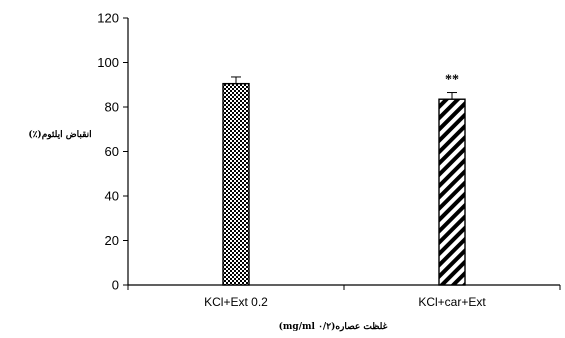 Image resolution: width=565 pixels, height=338 pixels. I want to click on y-tick-label: 0, so click(115, 285).